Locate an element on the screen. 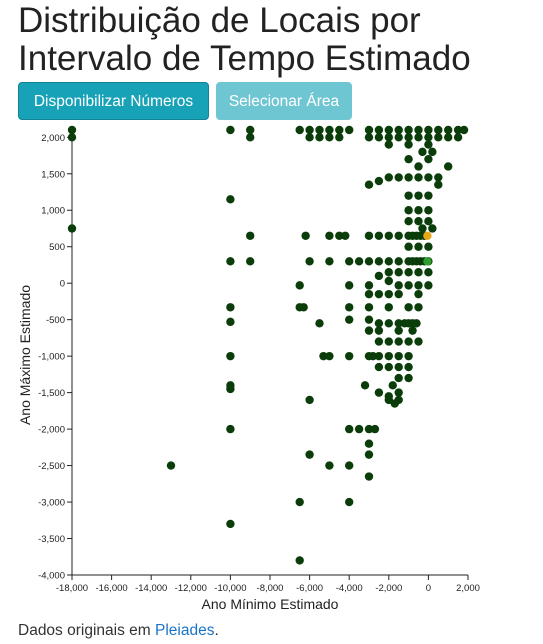  highlighted-point is located at coordinates (427, 235).